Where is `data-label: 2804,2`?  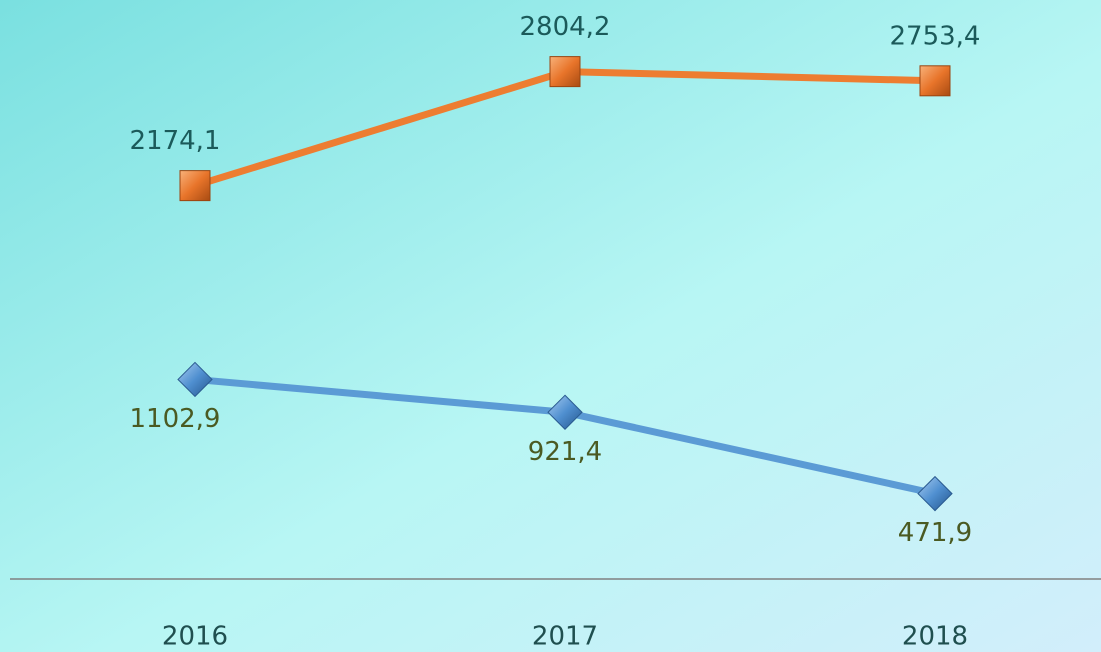
data-label: 2804,2 is located at coordinates (565, 27).